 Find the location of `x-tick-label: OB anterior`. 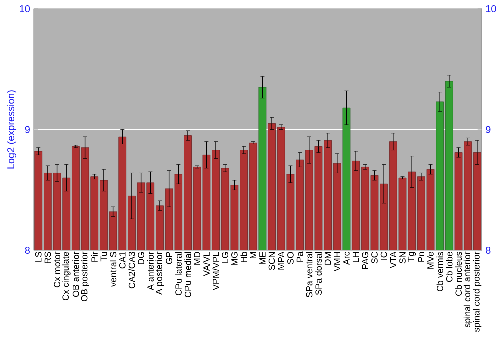

x-tick-label: OB anterior is located at coordinates (76, 274).